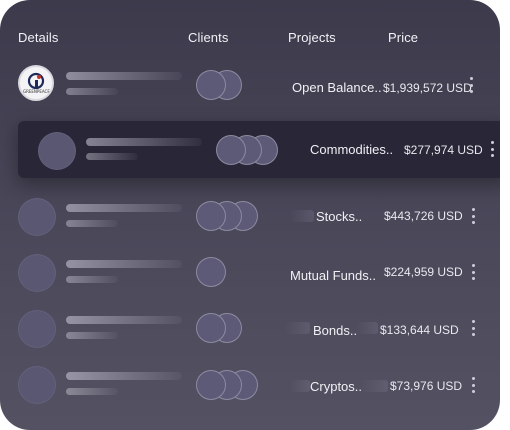 This screenshot has width=510, height=430. What do you see at coordinates (36, 91) in the screenshot?
I see `logo-text: GREENPEACE` at bounding box center [36, 91].